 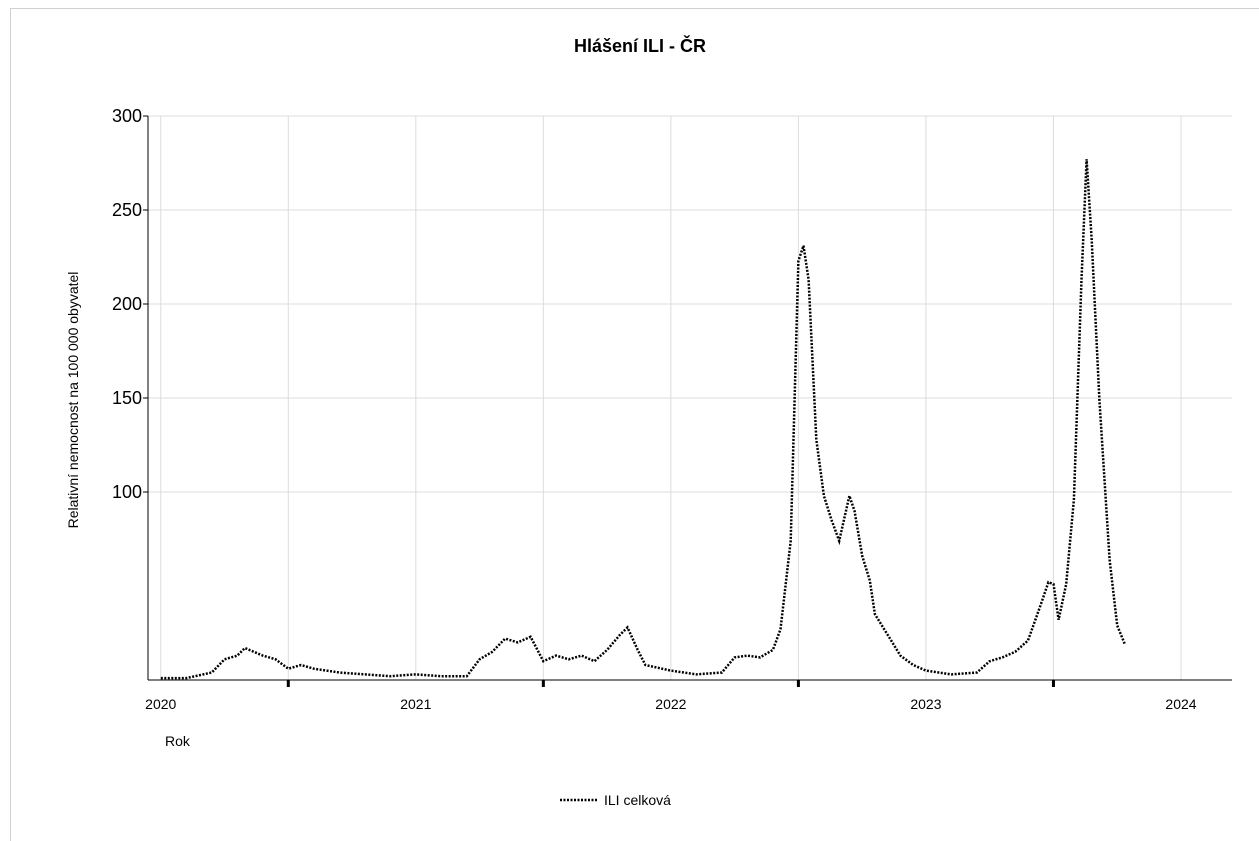 What do you see at coordinates (127, 304) in the screenshot?
I see `y-tick-label: 200` at bounding box center [127, 304].